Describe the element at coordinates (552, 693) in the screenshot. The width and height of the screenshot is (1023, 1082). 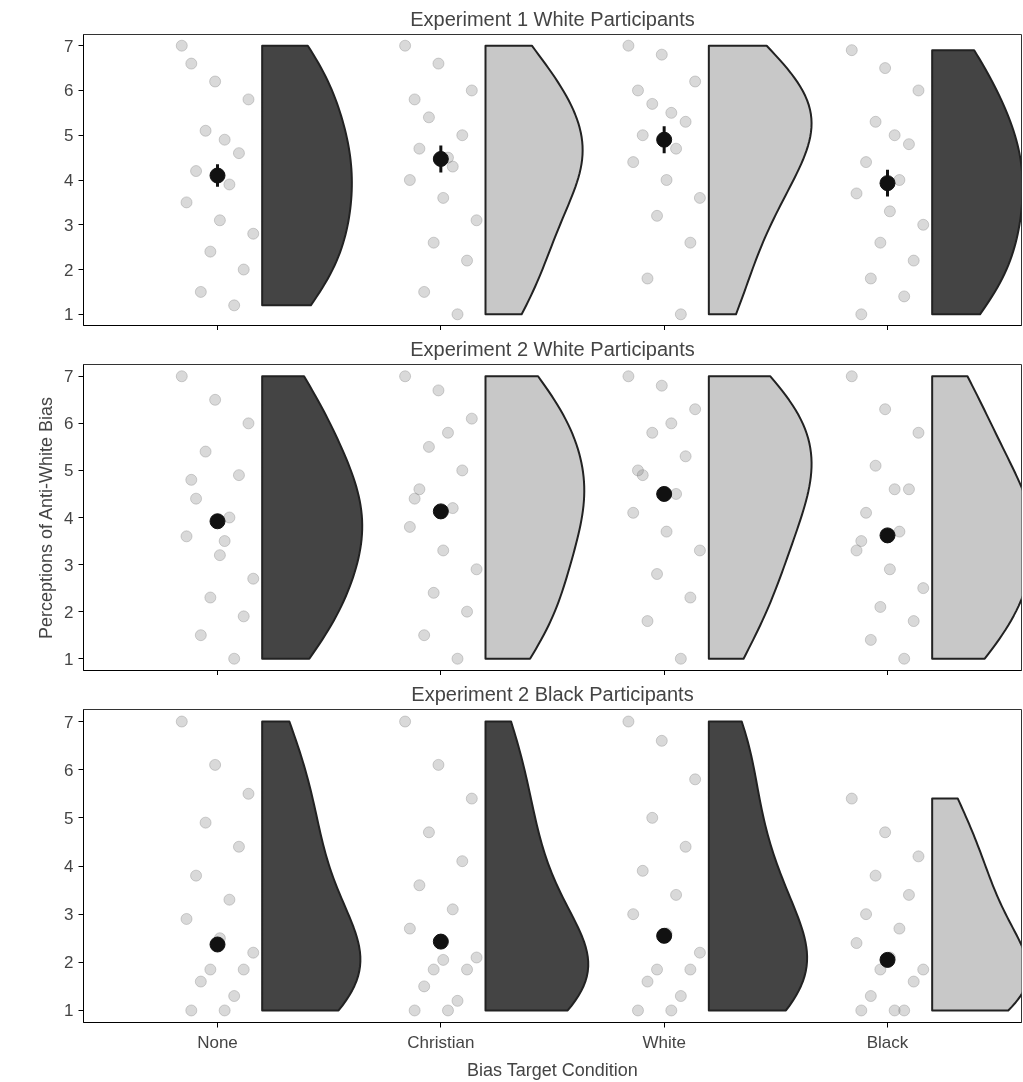
I see `chart-title: Experiment 2 Black Participants` at that location.